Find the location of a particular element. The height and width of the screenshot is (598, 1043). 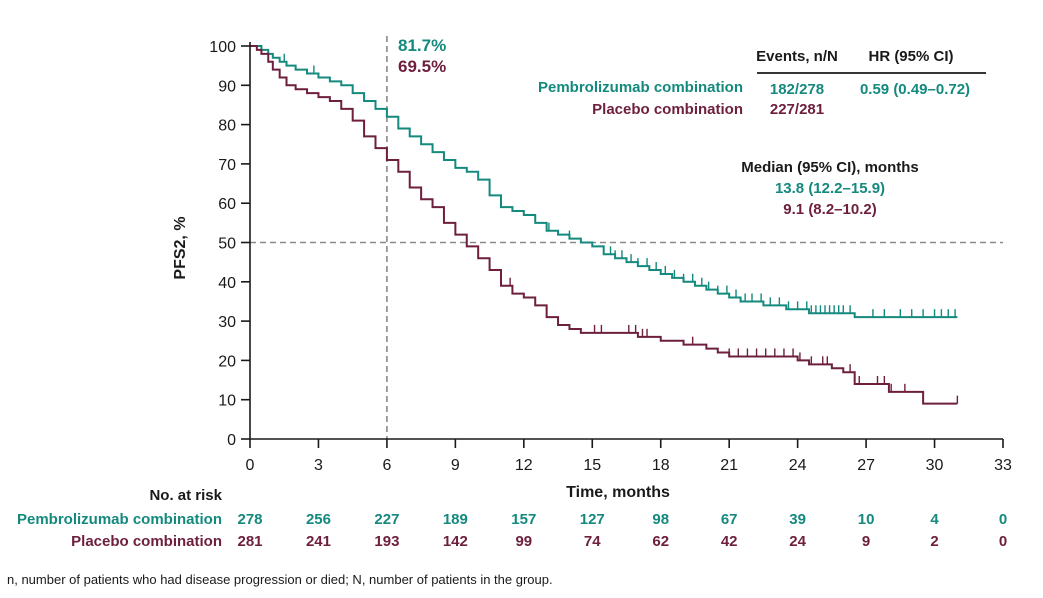

y-tick-label: 100 is located at coordinates (222, 47).